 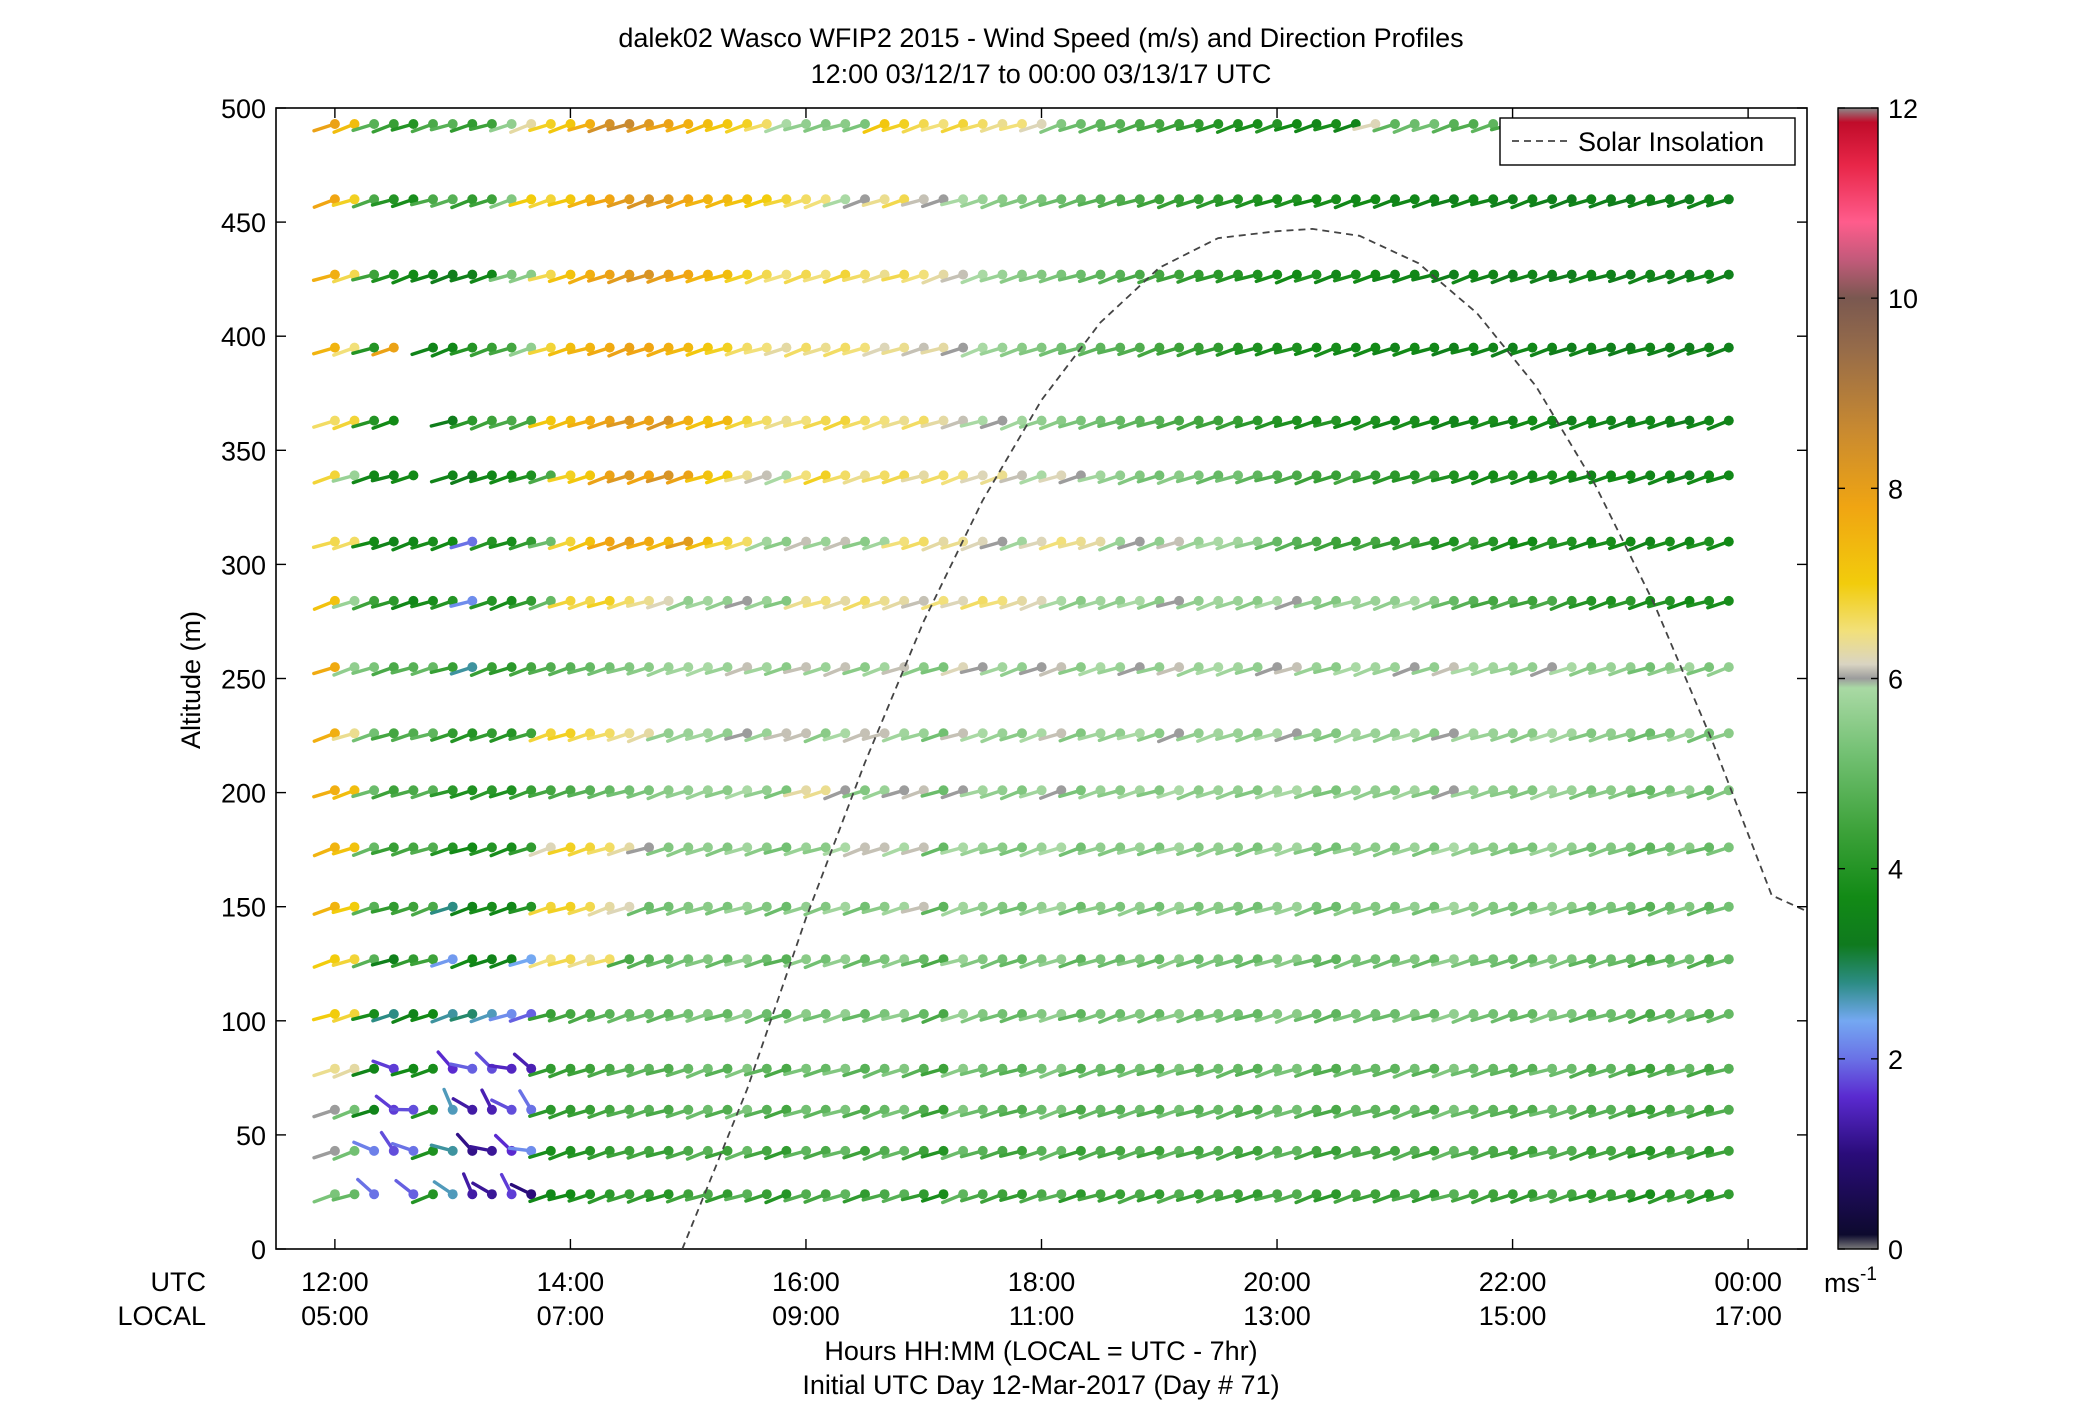 What do you see at coordinates (1850, 1281) in the screenshot?
I see `colorbar-unit-label: ms-1` at bounding box center [1850, 1281].